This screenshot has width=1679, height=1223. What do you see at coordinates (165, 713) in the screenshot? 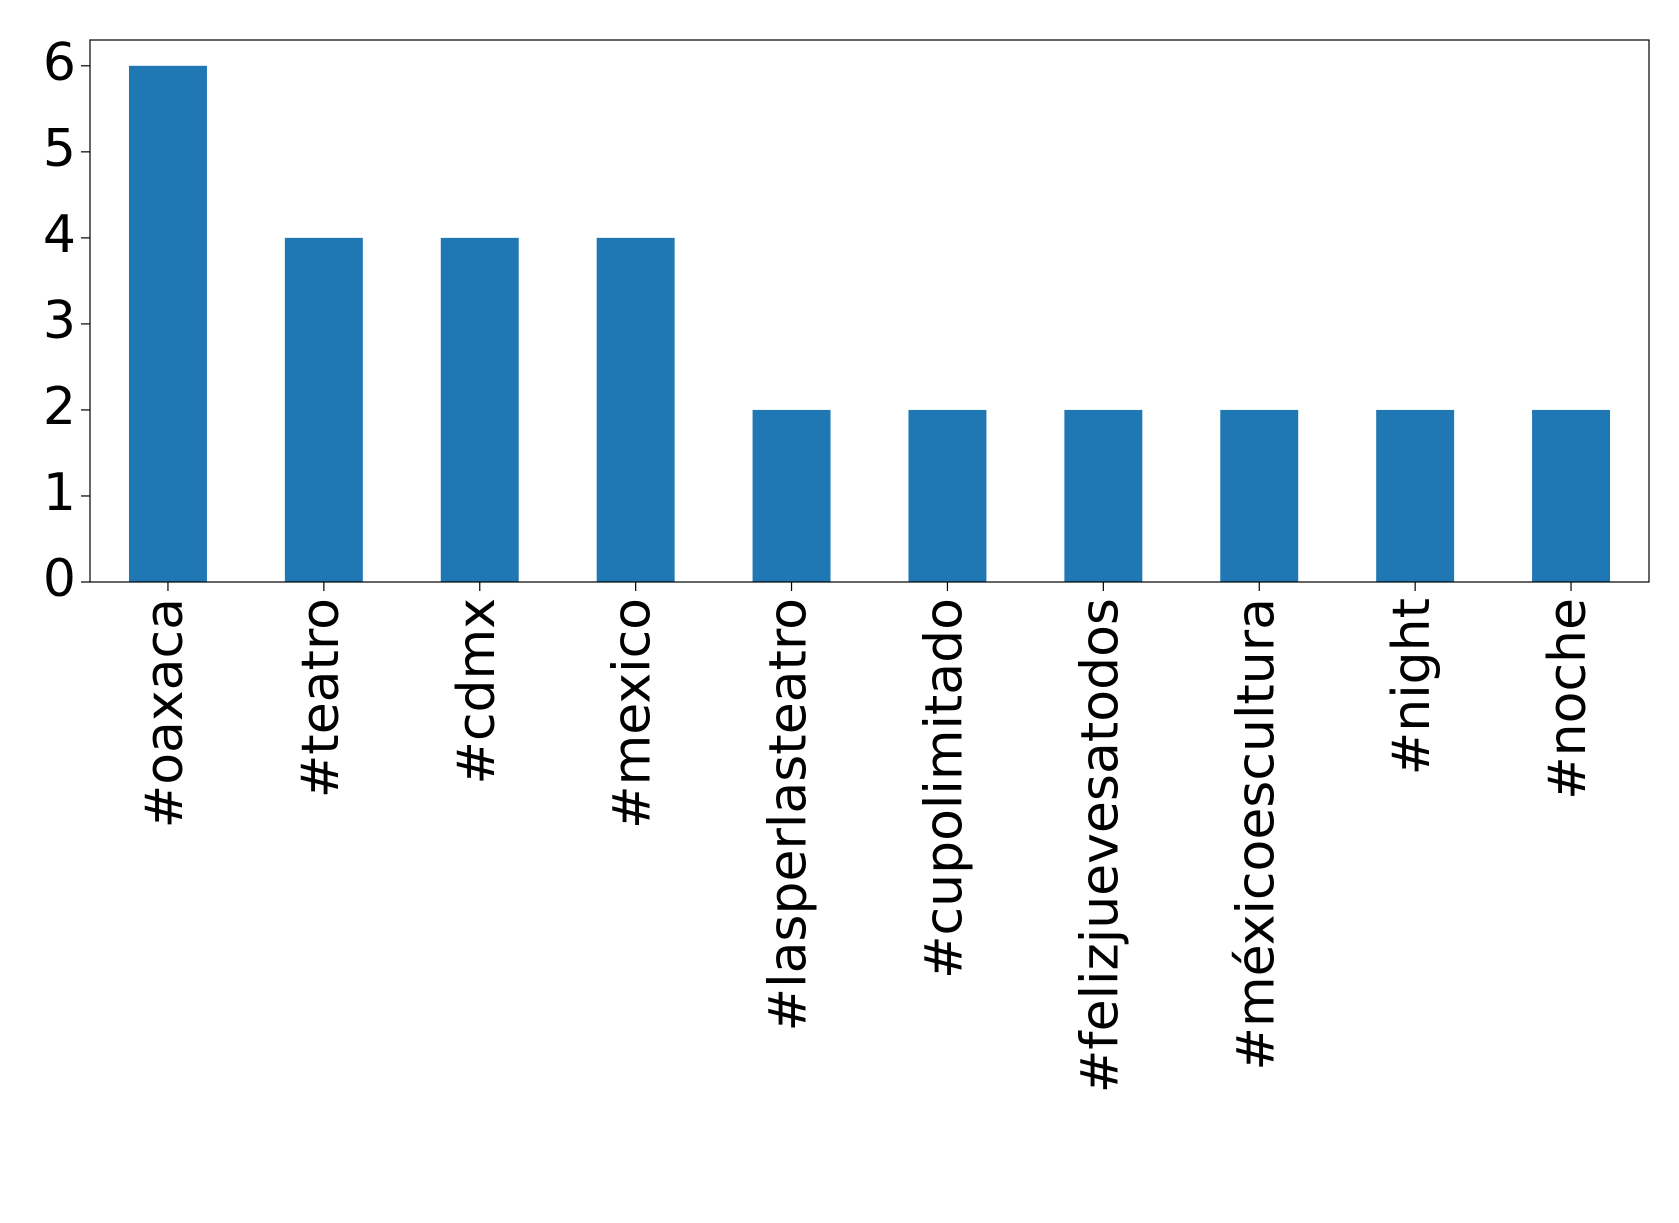
I see `x-tick-label: #oaxaca` at bounding box center [165, 713].